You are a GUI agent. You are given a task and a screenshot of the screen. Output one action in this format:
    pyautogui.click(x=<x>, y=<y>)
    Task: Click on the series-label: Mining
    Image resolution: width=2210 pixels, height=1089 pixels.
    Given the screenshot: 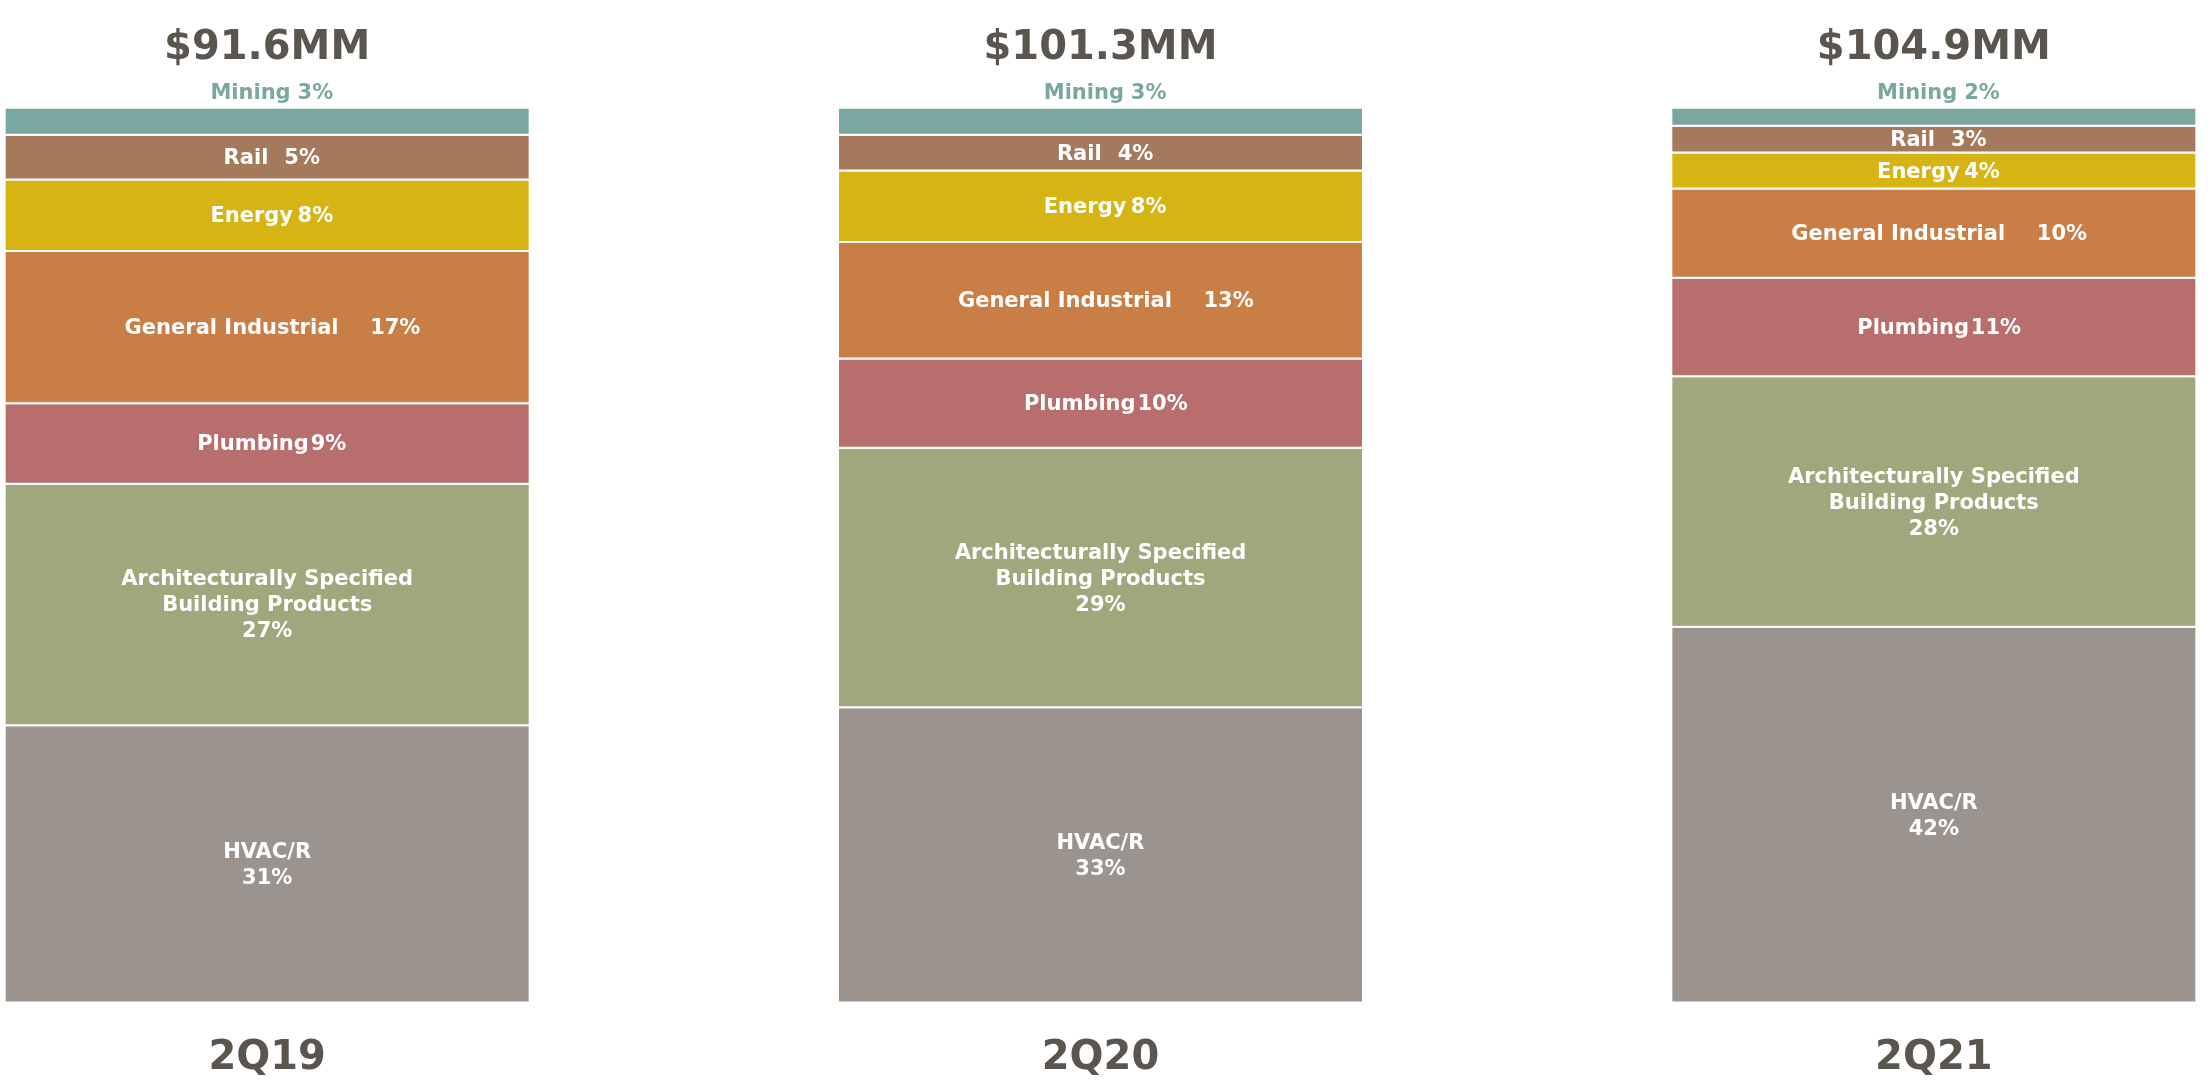 What is the action you would take?
    pyautogui.click(x=250, y=91)
    